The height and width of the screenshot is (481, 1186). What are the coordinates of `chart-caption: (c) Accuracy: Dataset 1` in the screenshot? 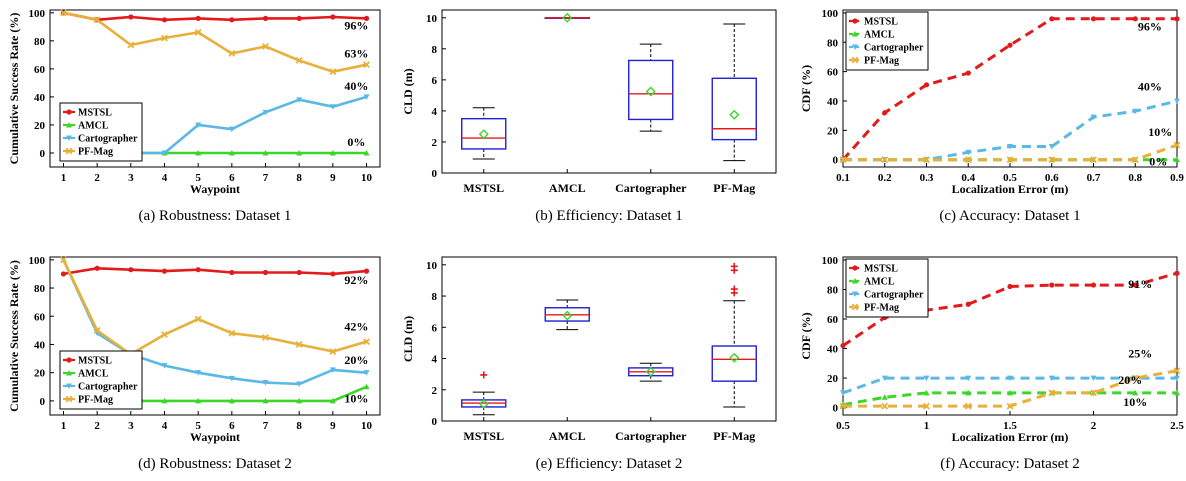 It's located at (1009, 216).